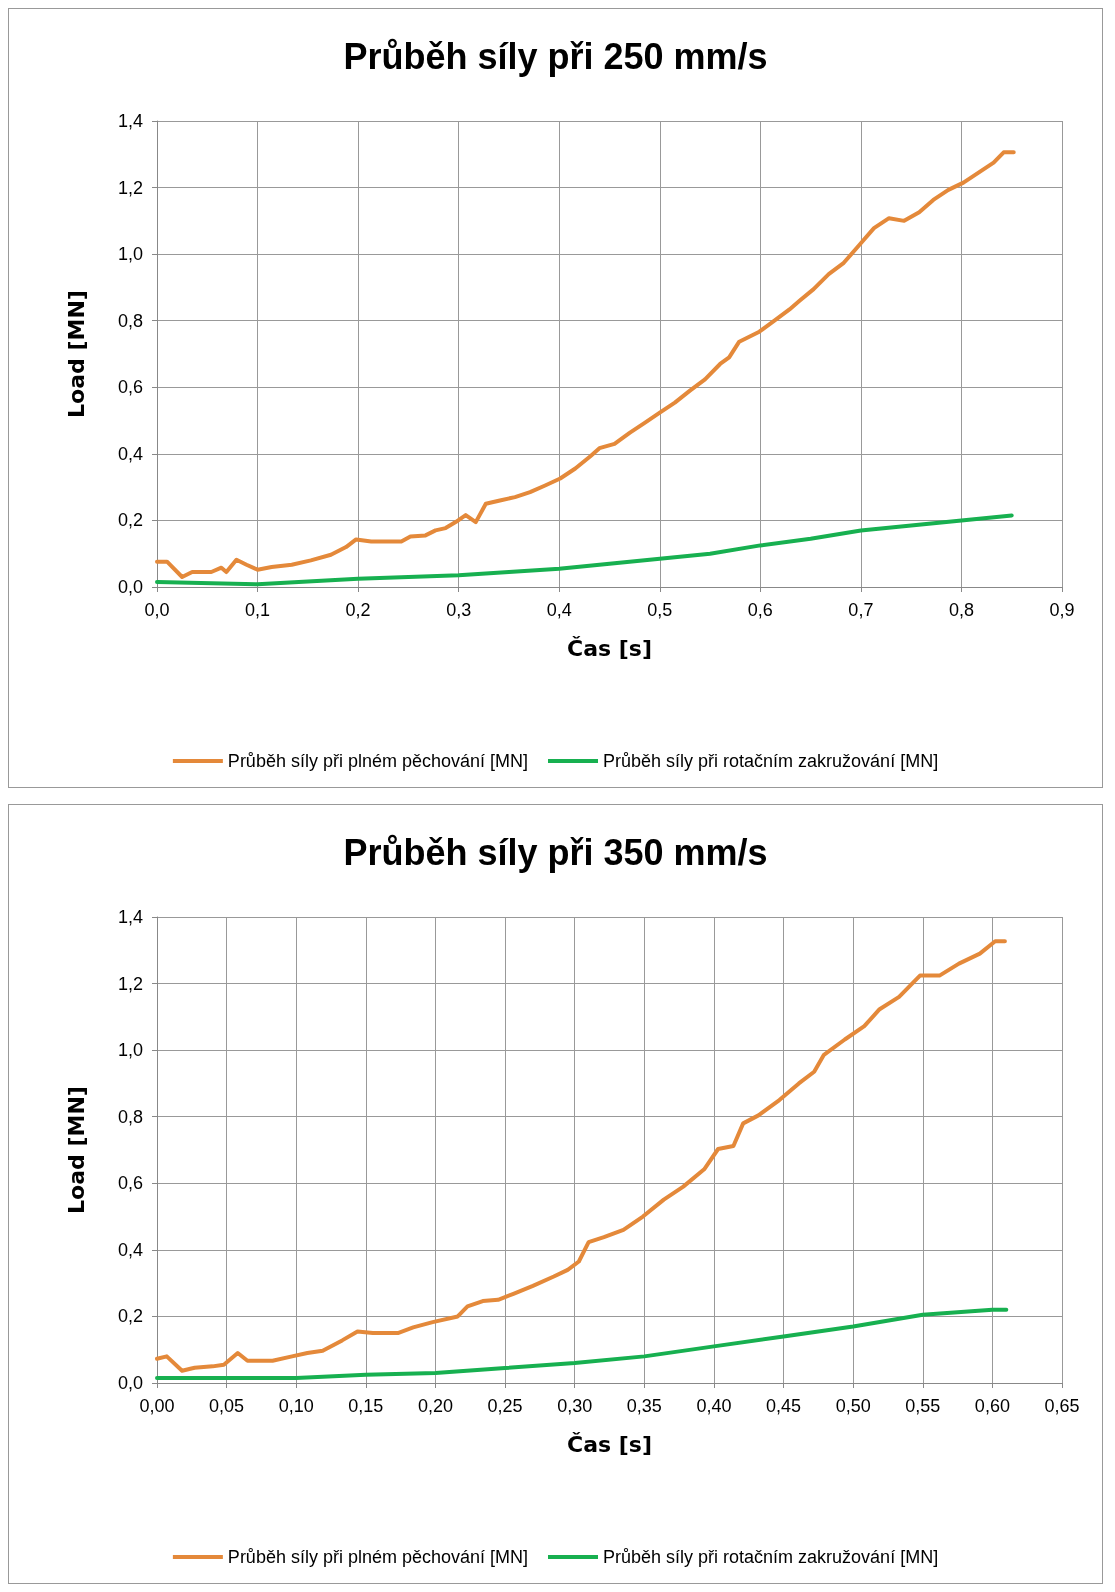 The width and height of the screenshot is (1115, 1592). Describe the element at coordinates (923, 1406) in the screenshot. I see `x-tick-label: 0,55` at that location.